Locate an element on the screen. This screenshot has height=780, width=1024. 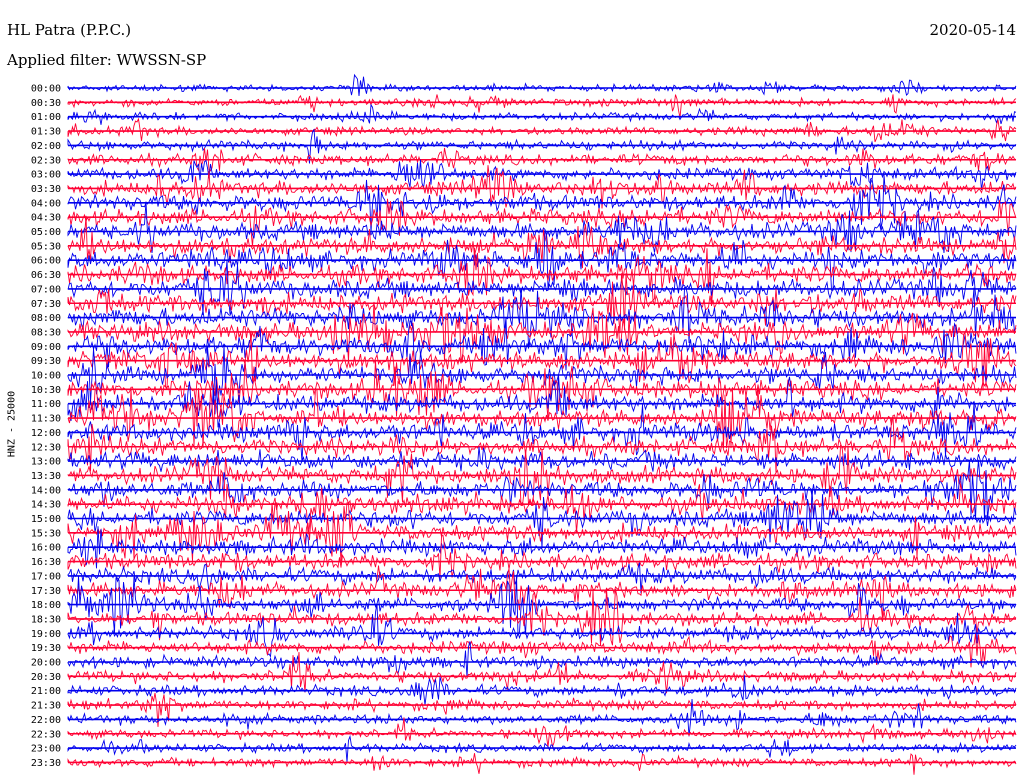
time-tick-label: 10:30 is located at coordinates (46, 390).